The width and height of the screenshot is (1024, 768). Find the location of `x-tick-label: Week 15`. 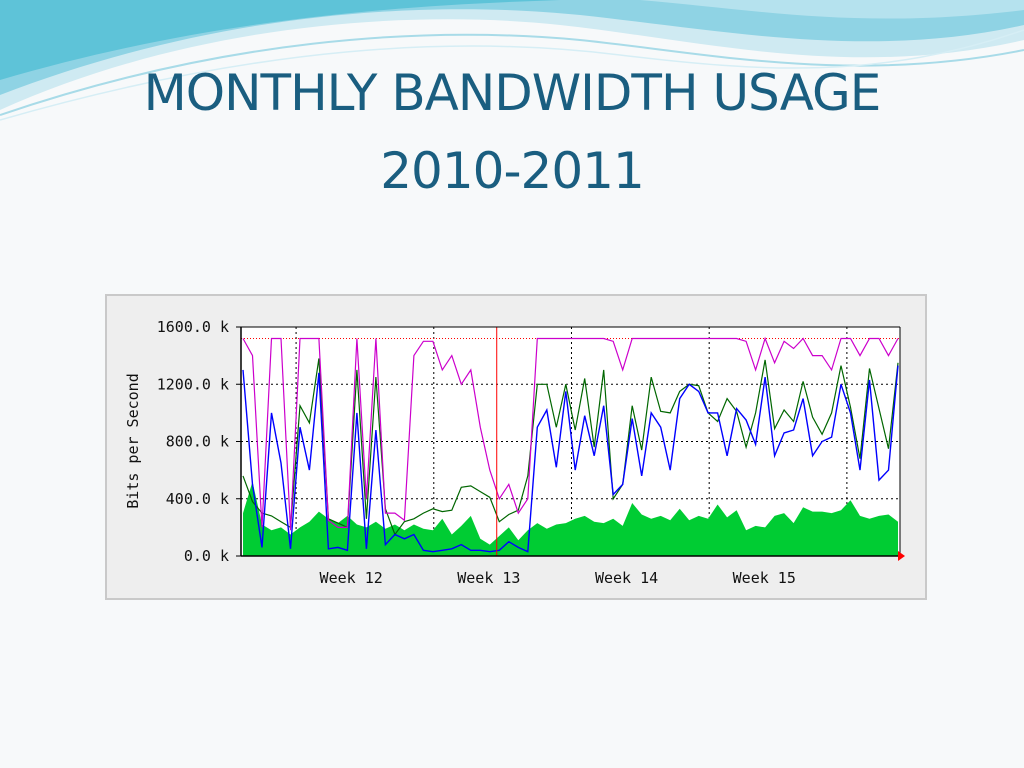

x-tick-label: Week 15 is located at coordinates (764, 578).